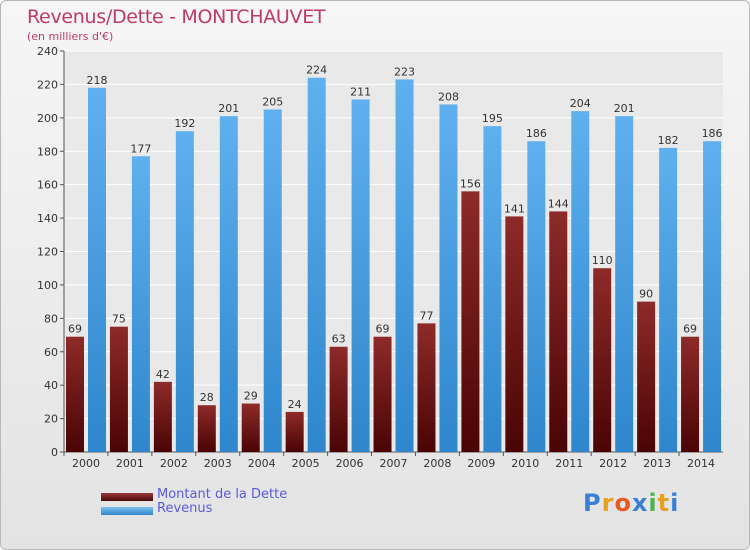 Image resolution: width=750 pixels, height=550 pixels. I want to click on data-label: 156, so click(470, 183).